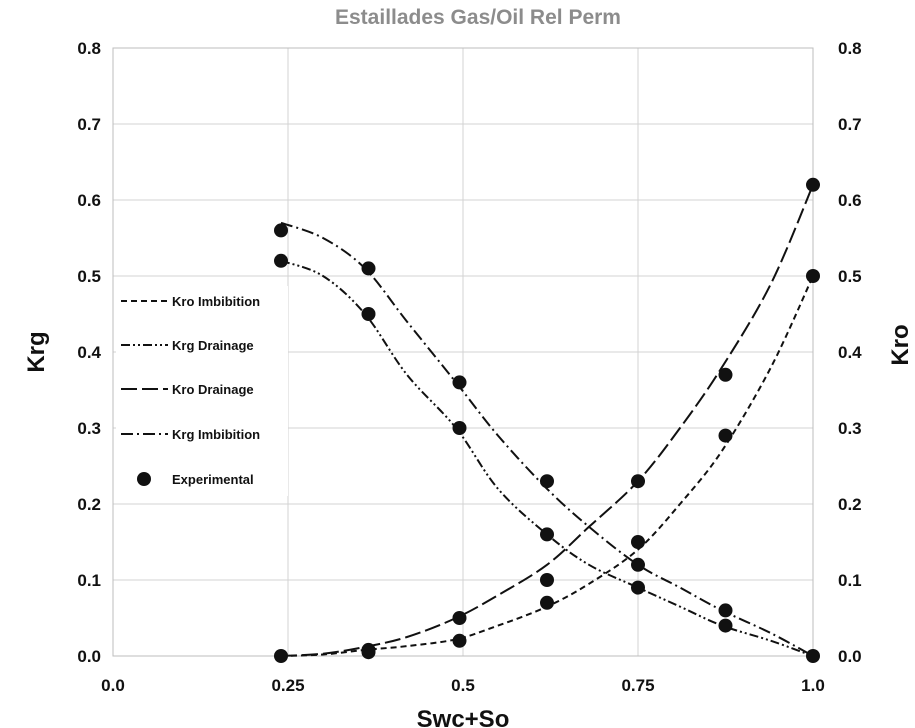 Image resolution: width=915 pixels, height=728 pixels. I want to click on y-tick-label-left: 0.0, so click(89, 656).